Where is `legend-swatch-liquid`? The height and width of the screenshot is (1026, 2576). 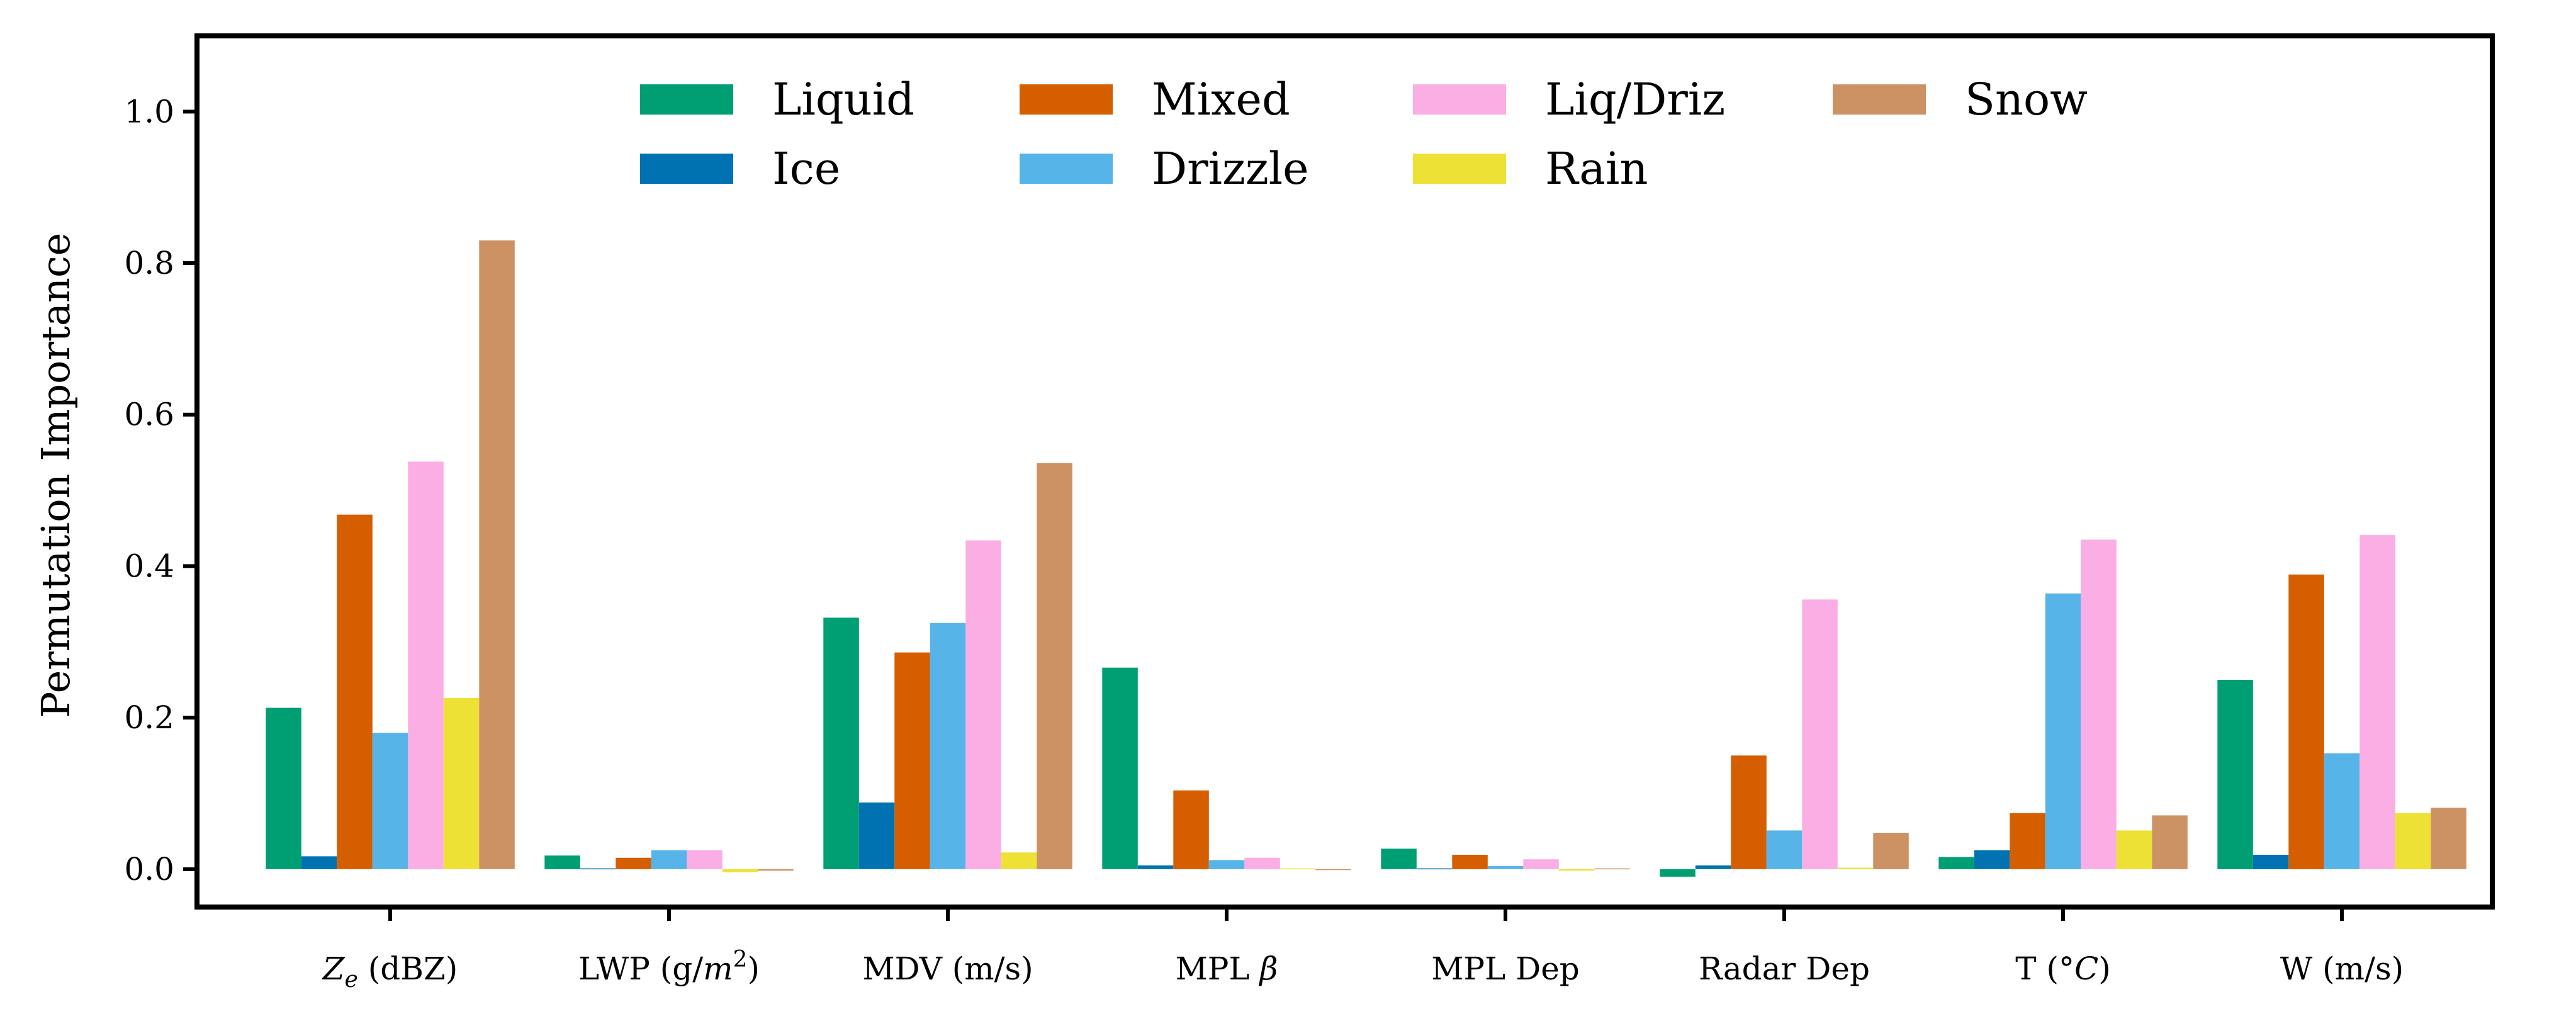
legend-swatch-liquid is located at coordinates (686, 100).